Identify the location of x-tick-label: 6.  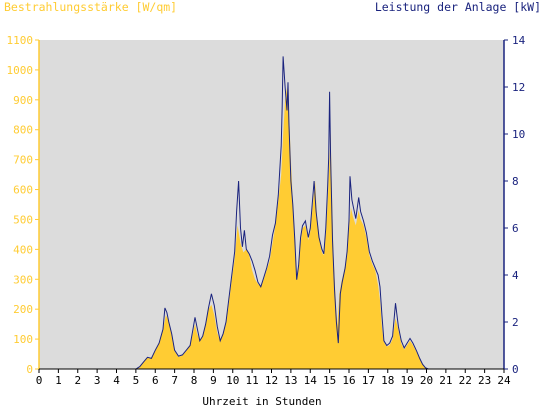
(155, 380).